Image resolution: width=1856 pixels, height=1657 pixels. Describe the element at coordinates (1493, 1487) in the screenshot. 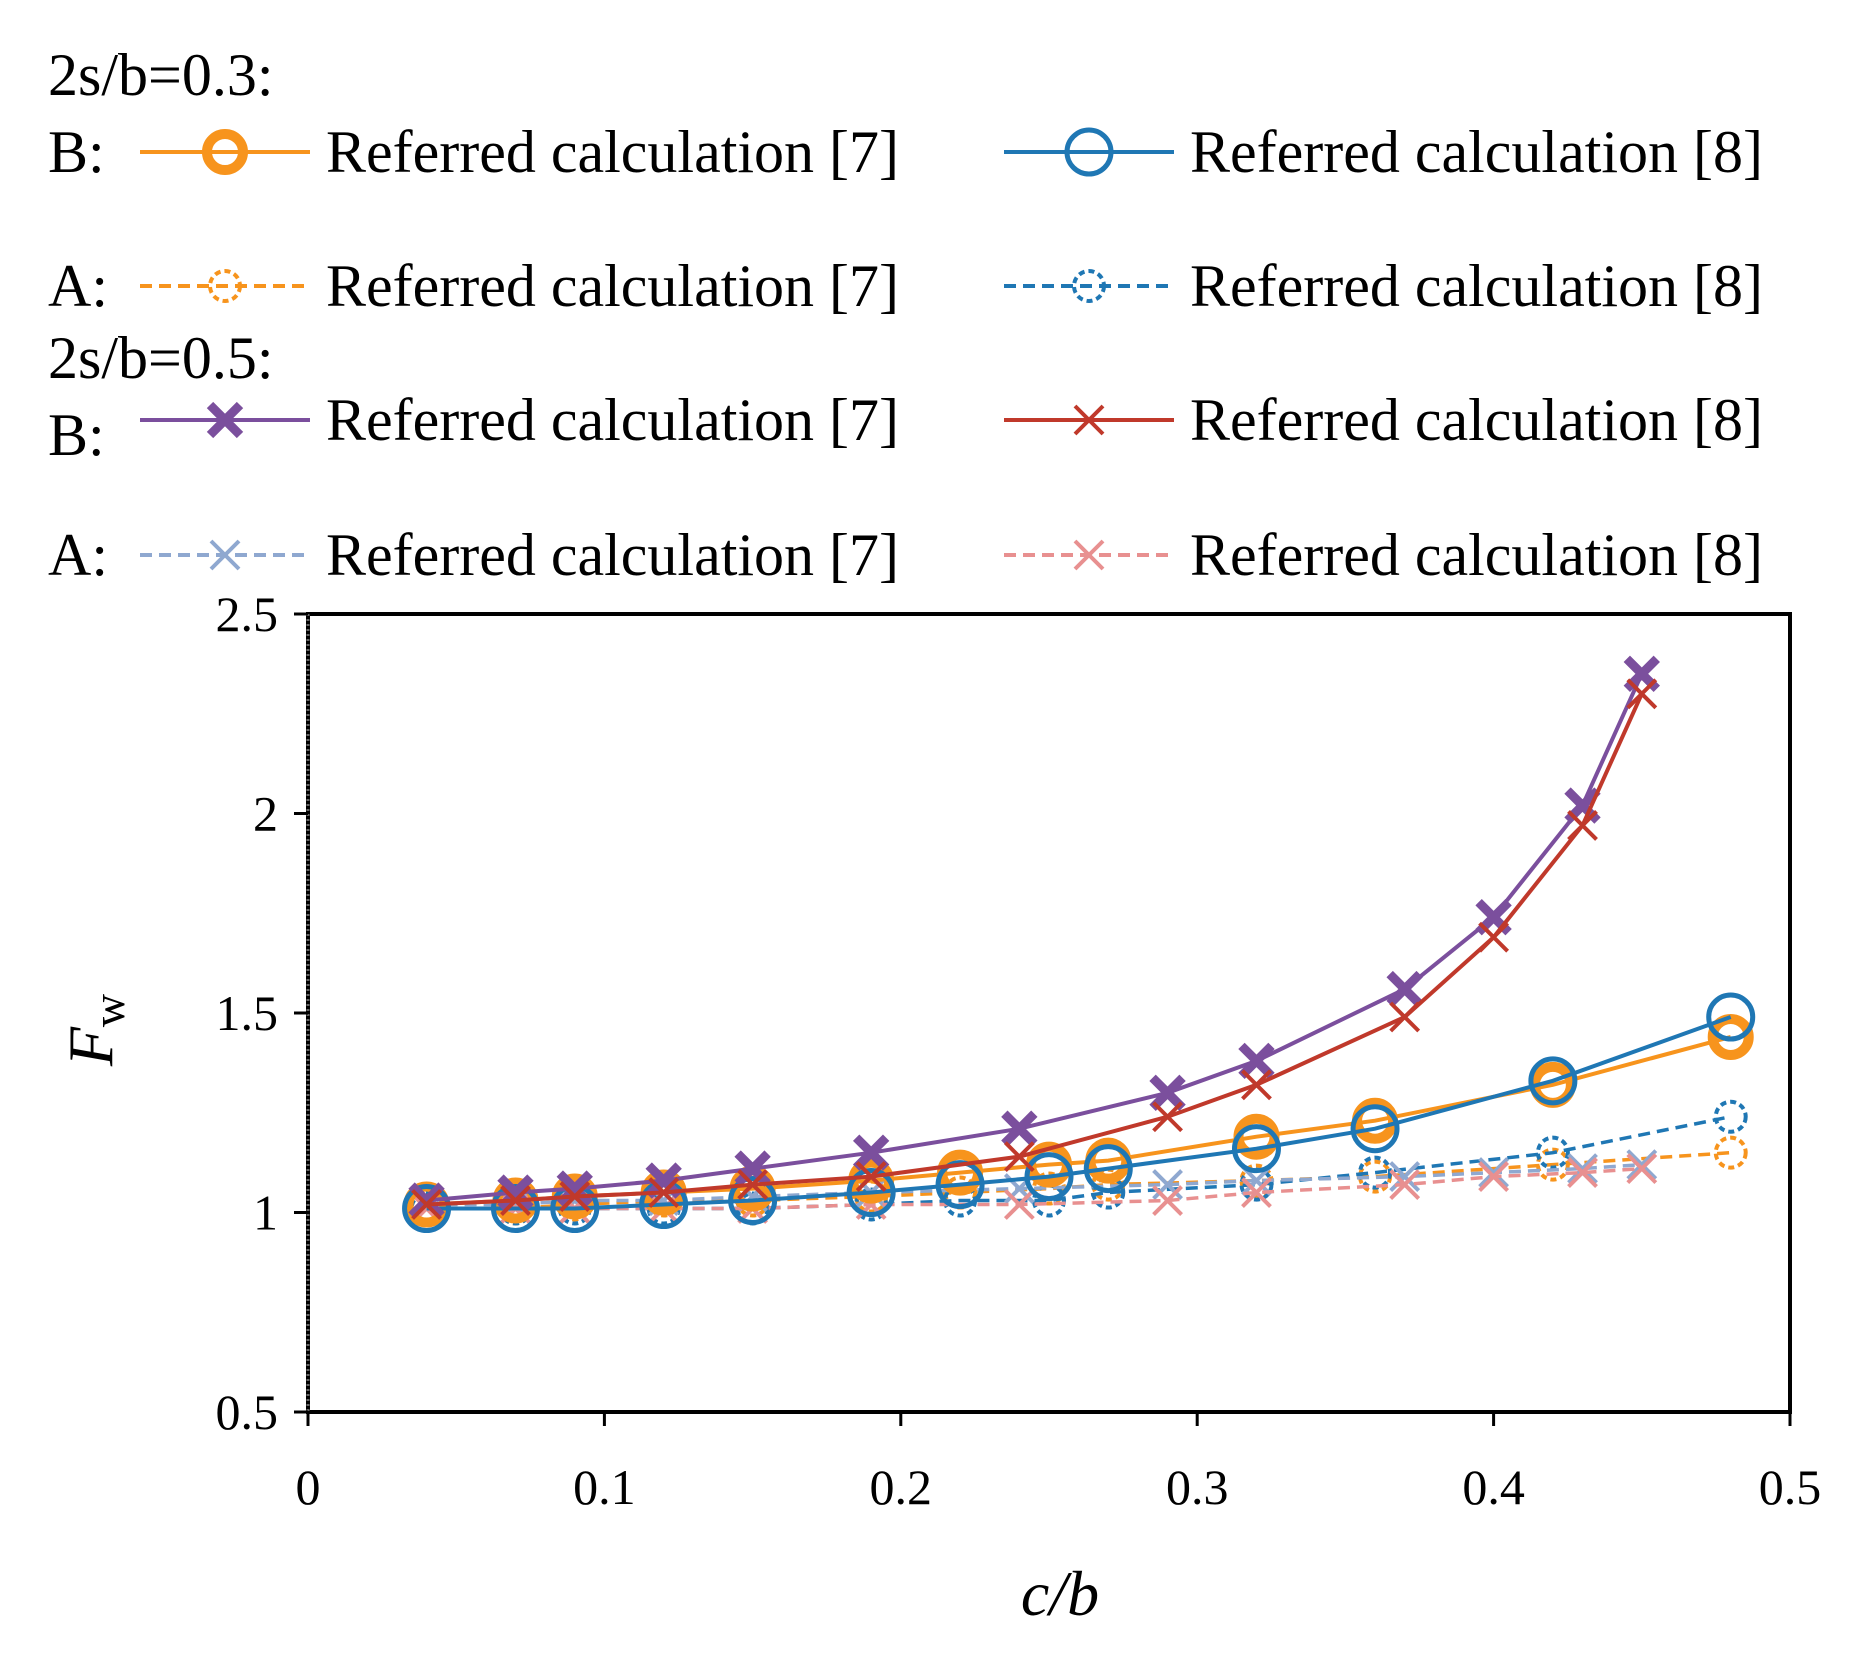

I see `x-tick-label: 0.4` at that location.